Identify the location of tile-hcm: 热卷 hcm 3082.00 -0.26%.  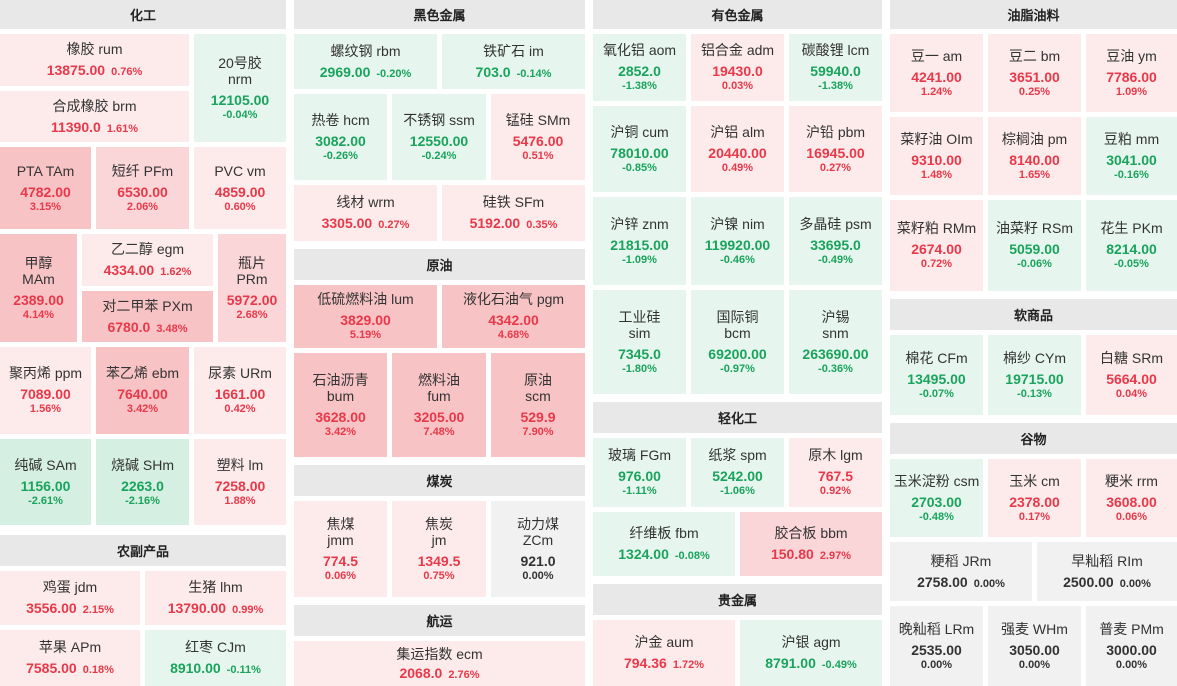
(340, 137).